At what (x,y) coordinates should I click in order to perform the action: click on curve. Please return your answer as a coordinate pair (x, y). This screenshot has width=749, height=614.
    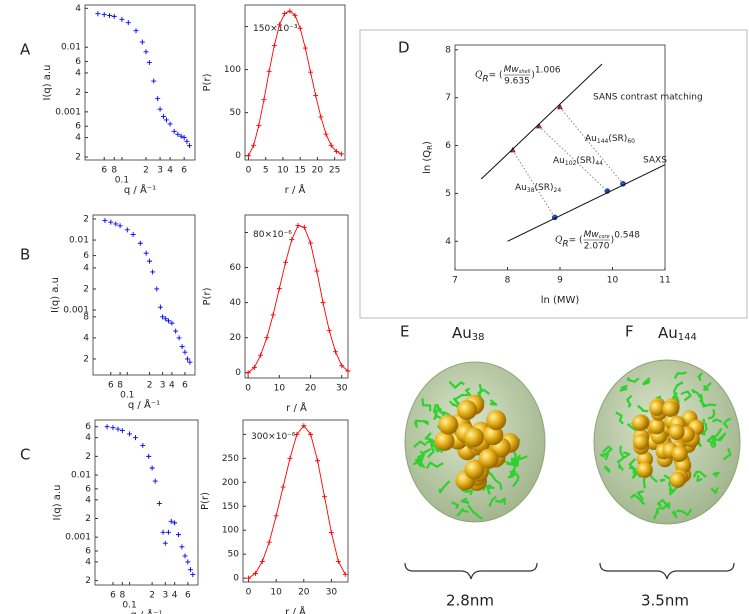
    Looking at the image, I should click on (297, 502).